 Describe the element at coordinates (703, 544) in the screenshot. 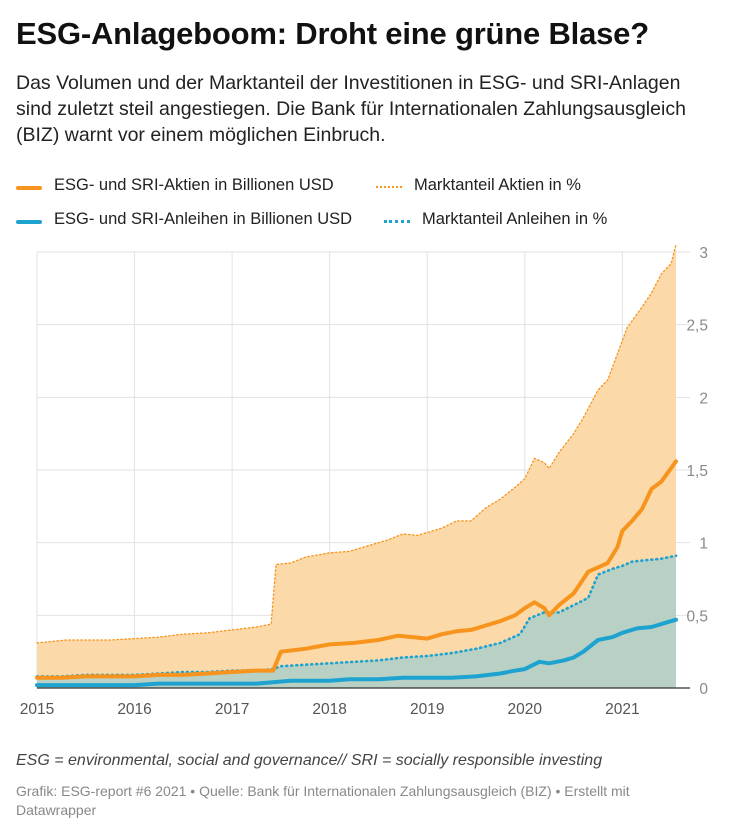

I see `y-tick-label: 1` at that location.